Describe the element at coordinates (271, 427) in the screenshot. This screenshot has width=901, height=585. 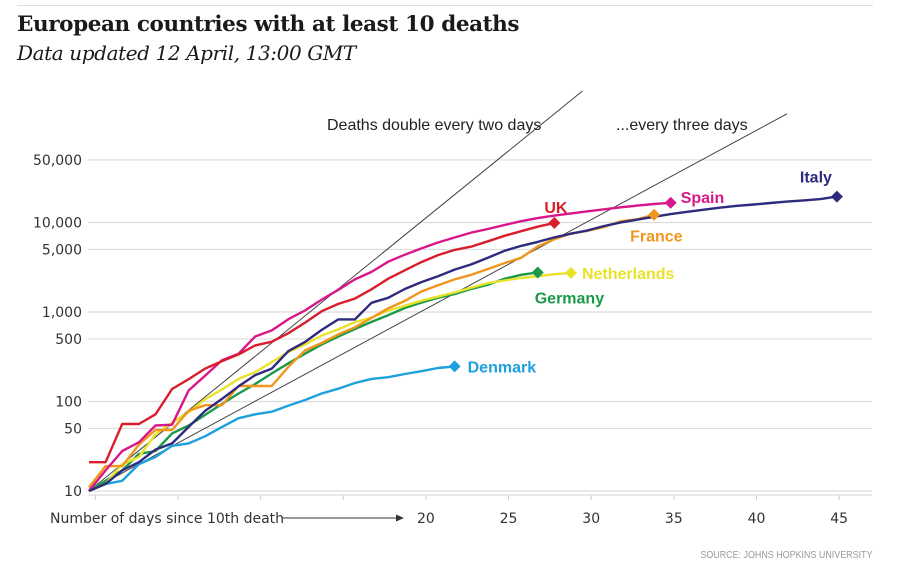
I see `series-line-denmark` at that location.